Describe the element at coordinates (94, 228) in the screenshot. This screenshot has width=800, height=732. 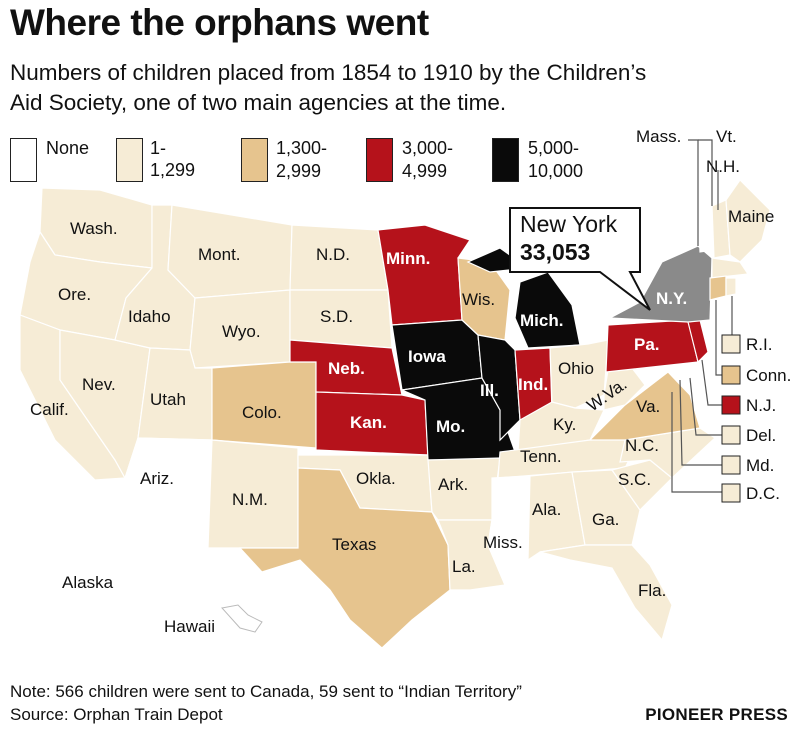
I see `label-wash: Wash.` at that location.